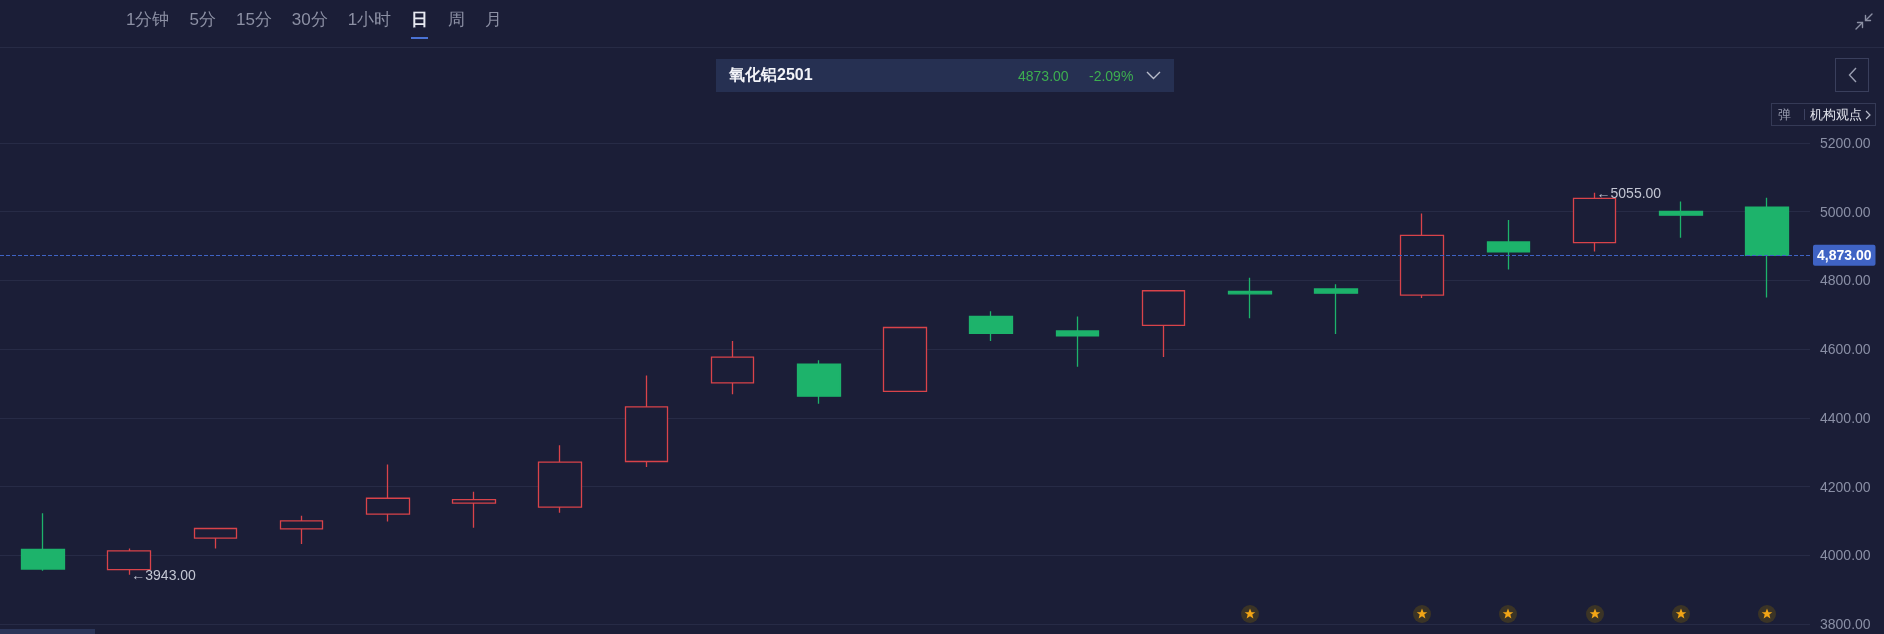  Describe the element at coordinates (1845, 417) in the screenshot. I see `y-tick-label: 4400.00` at that location.